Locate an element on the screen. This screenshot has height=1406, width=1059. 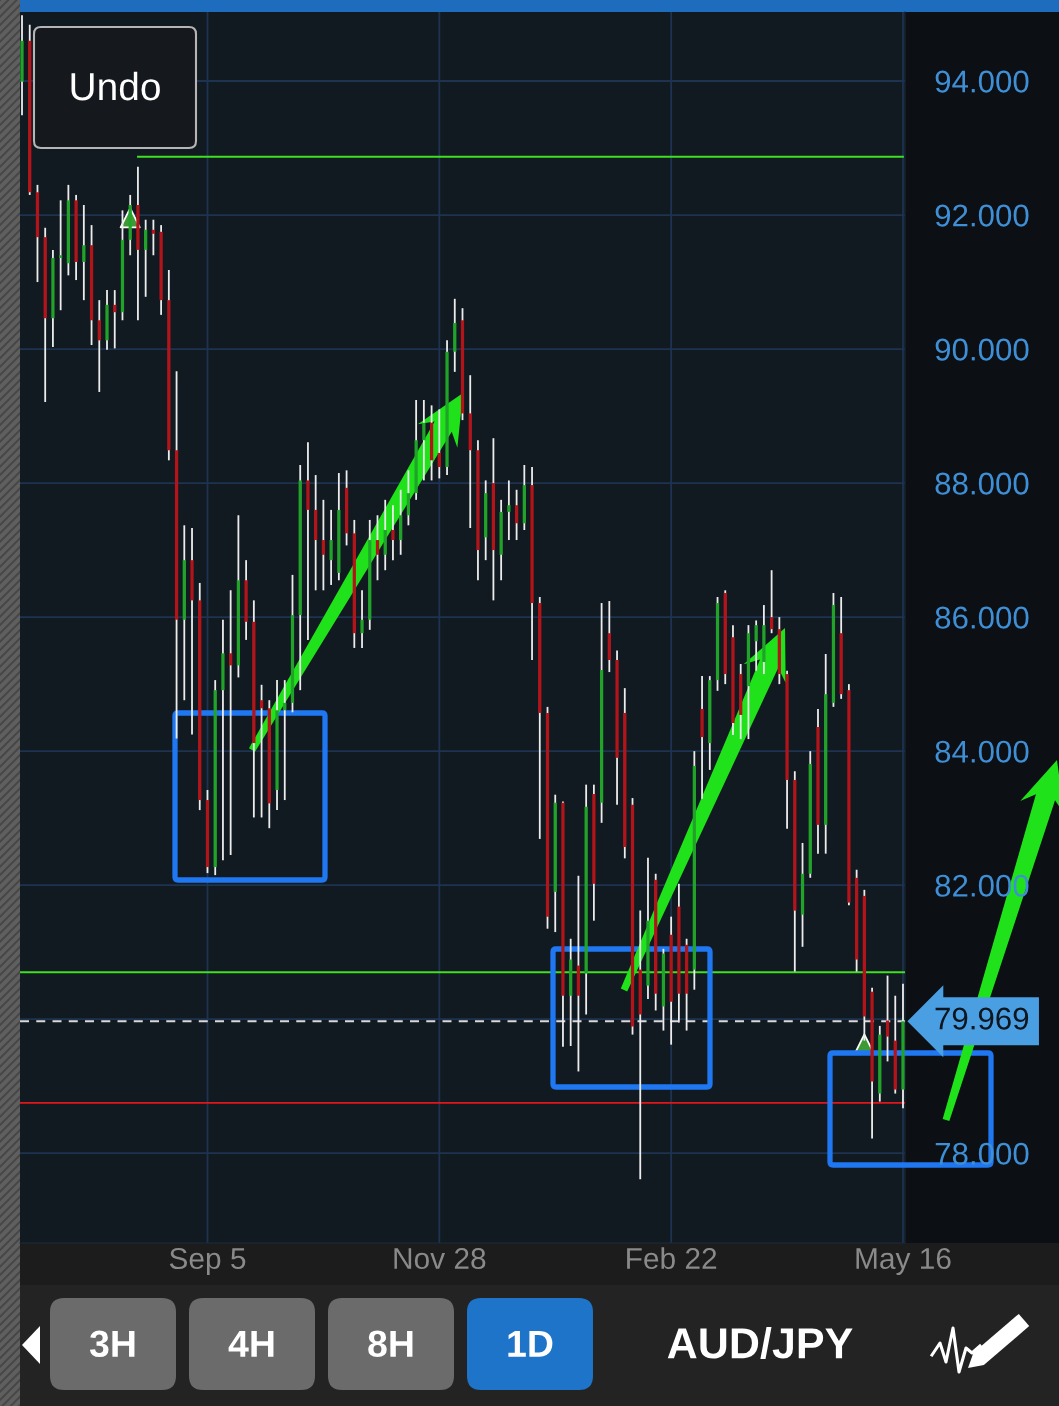
y-tick-label: 84.000 is located at coordinates (982, 751).